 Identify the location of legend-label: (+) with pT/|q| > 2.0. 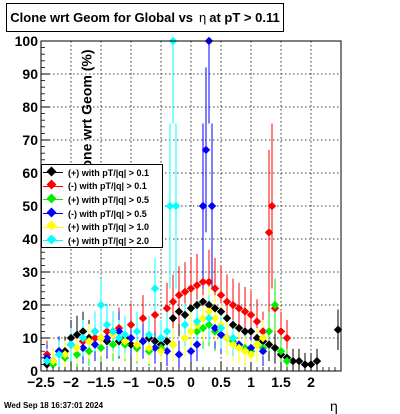
(109, 240).